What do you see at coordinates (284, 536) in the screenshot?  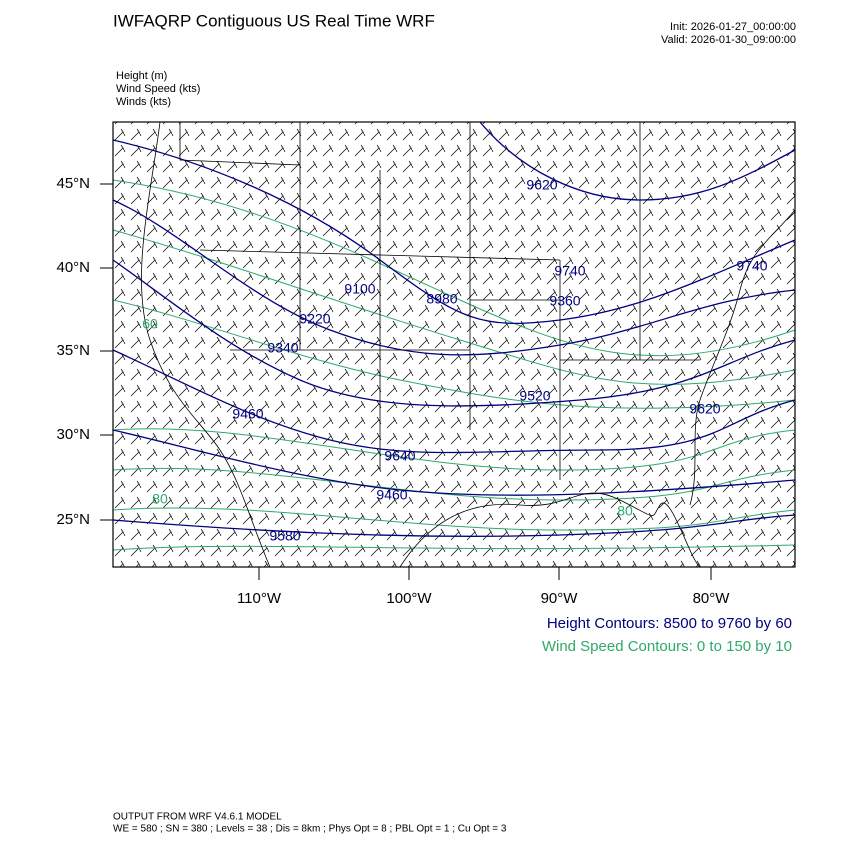 I see `height-label: 9580` at bounding box center [284, 536].